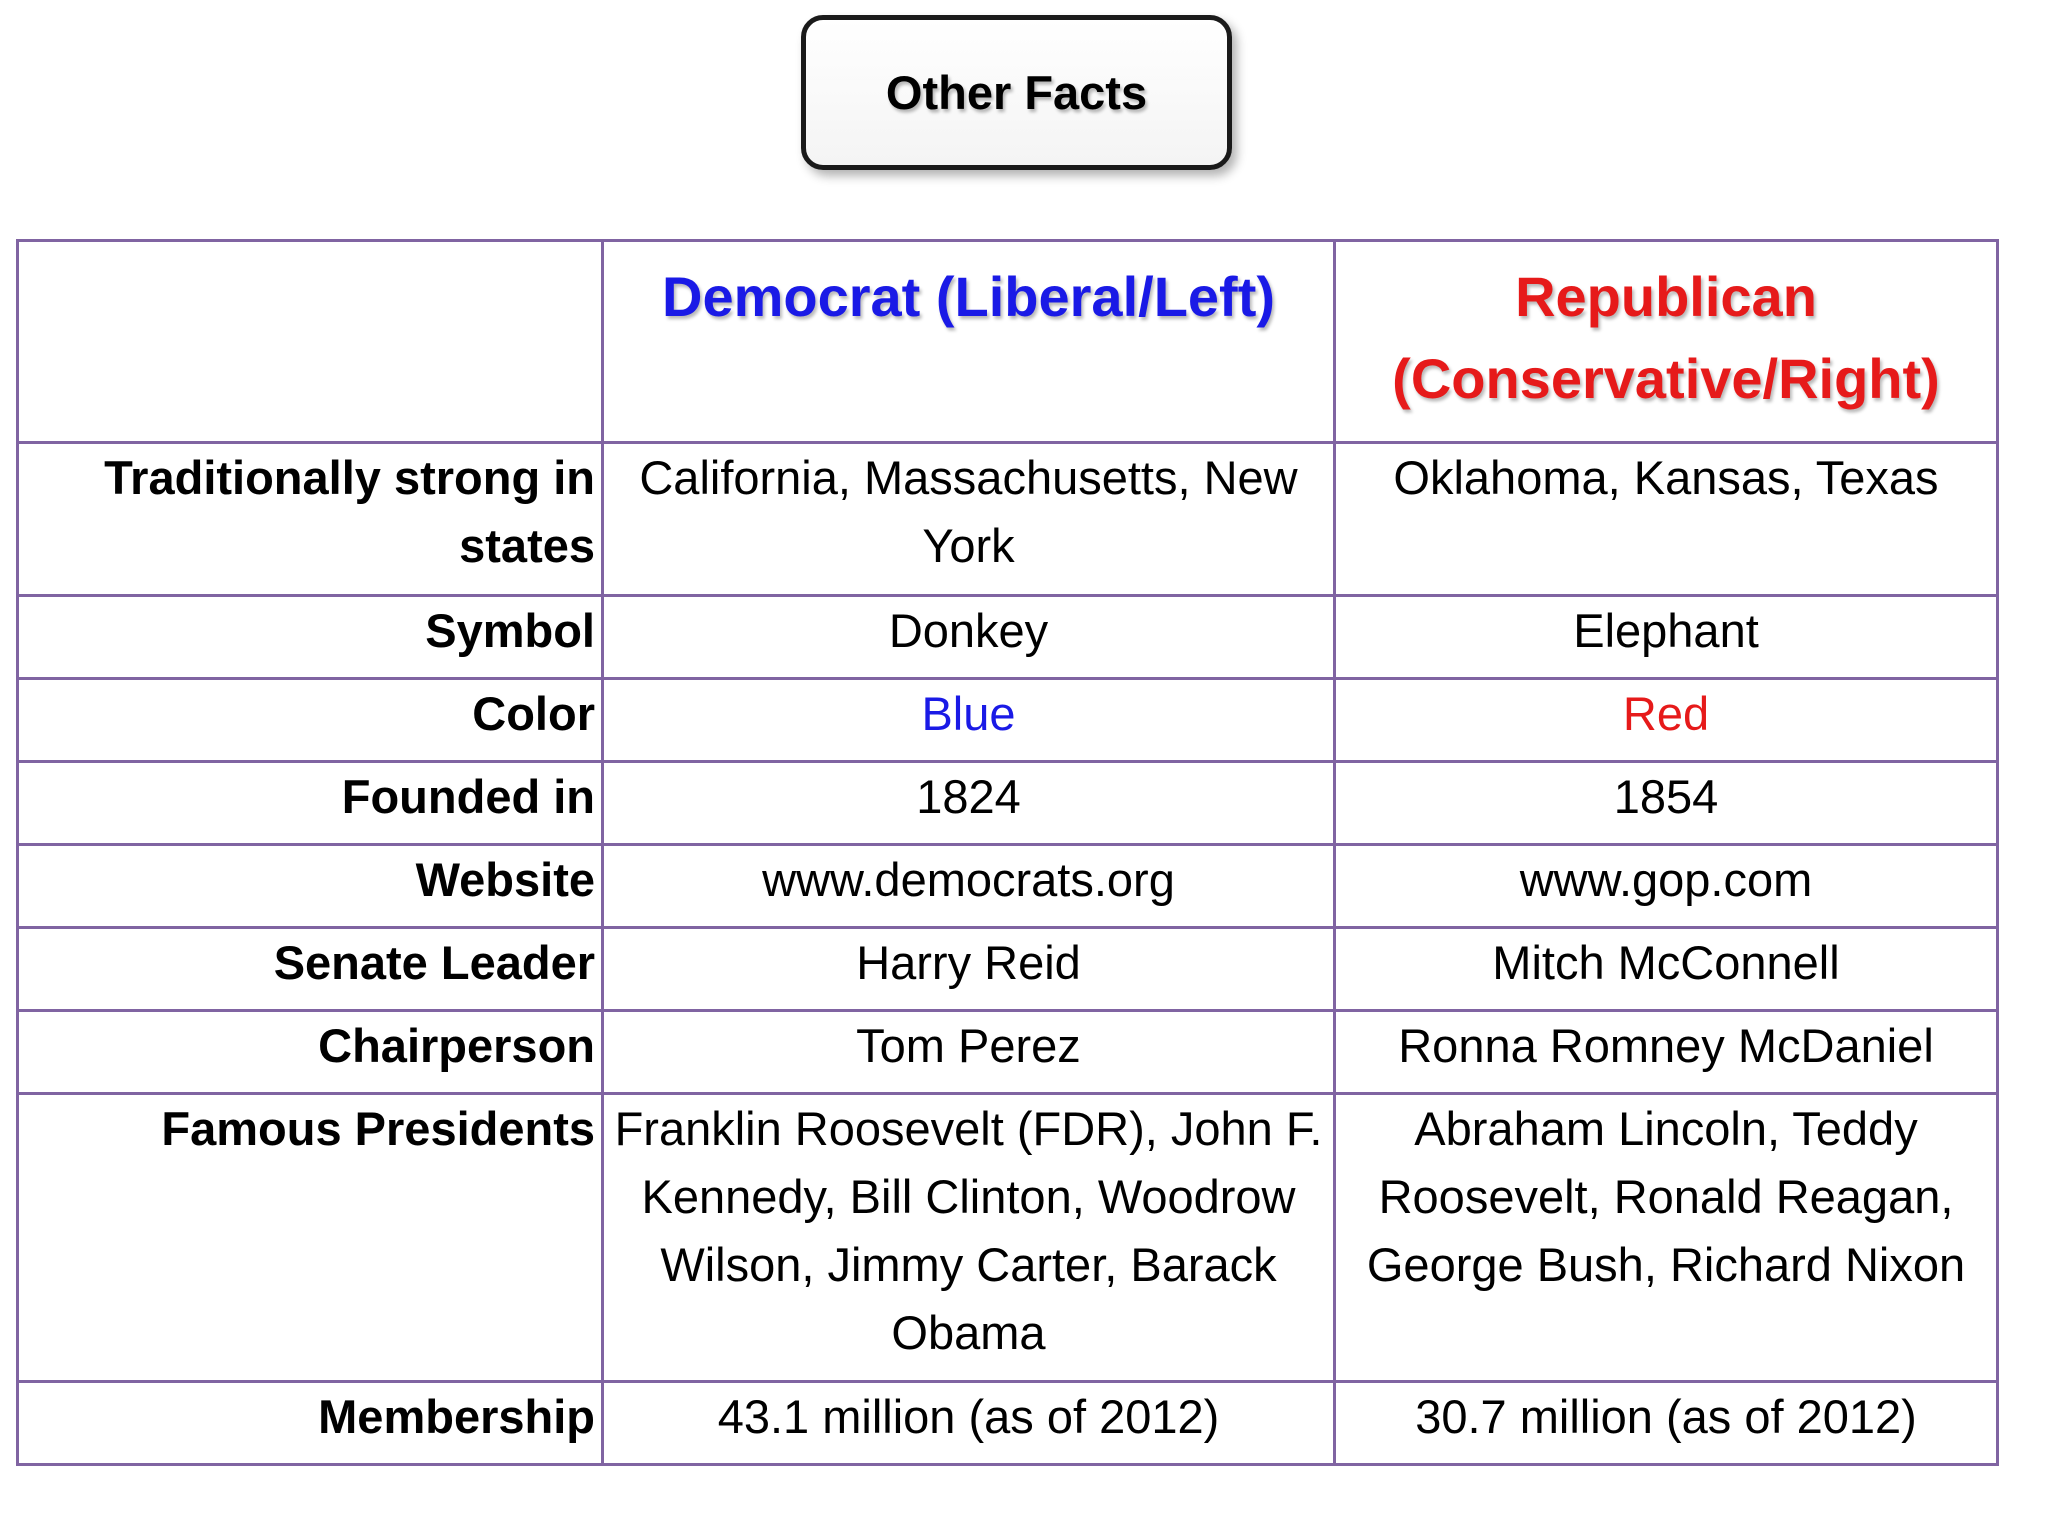 The image size is (2048, 1536). What do you see at coordinates (310, 1237) in the screenshot?
I see `row-label: Famous Presidents` at bounding box center [310, 1237].